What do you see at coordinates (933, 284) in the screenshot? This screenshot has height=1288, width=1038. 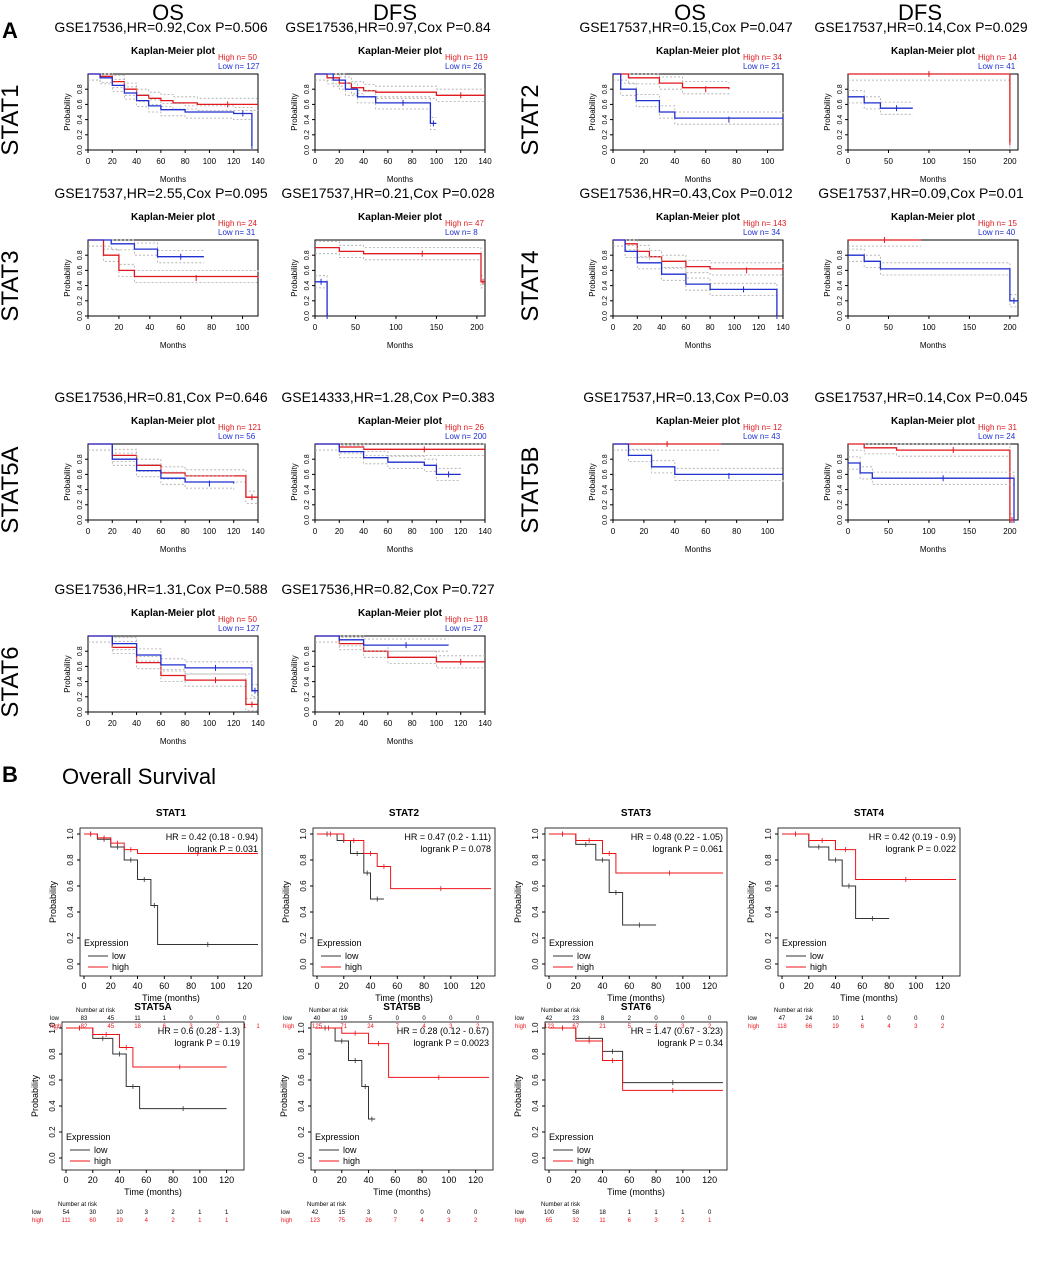 I see `a-stat4-dfs-low-ci` at bounding box center [933, 284].